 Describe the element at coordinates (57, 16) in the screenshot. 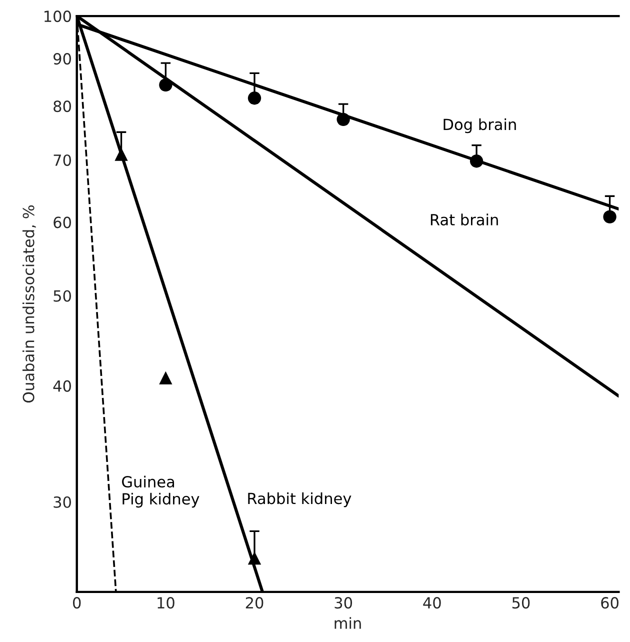

I see `y-tick-label: 100` at that location.